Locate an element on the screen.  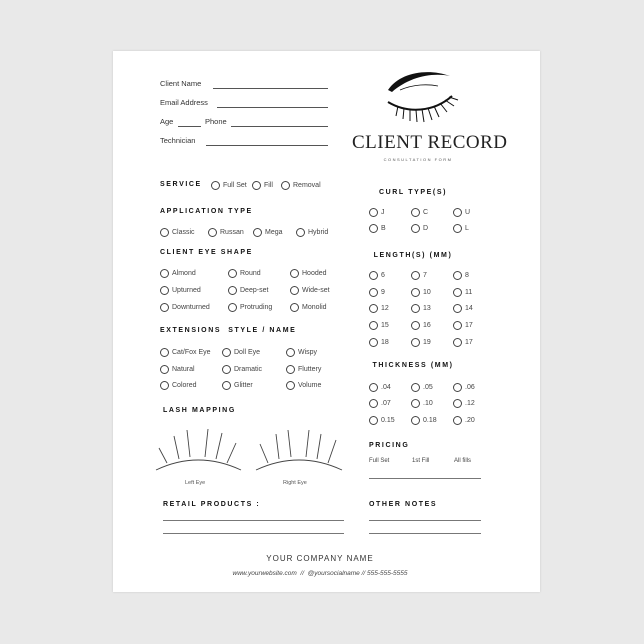
application-type-option: Hybrid is located at coordinates (312, 232).